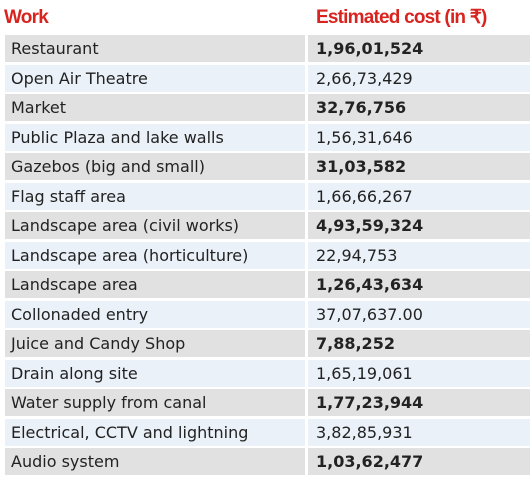 The image size is (532, 478). Describe the element at coordinates (155, 432) in the screenshot. I see `work-cell: Electrical, CCTV and lightning` at that location.